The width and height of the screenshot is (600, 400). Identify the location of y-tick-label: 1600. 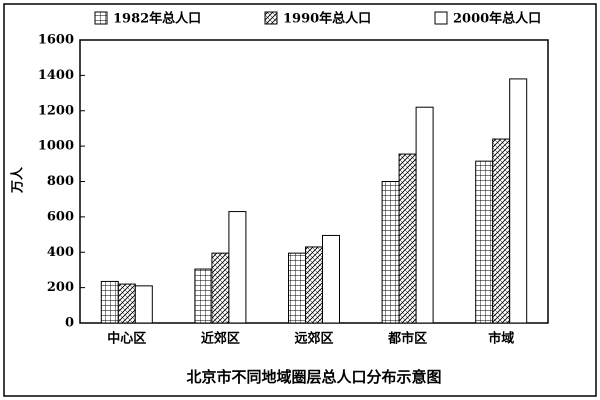
(56, 40).